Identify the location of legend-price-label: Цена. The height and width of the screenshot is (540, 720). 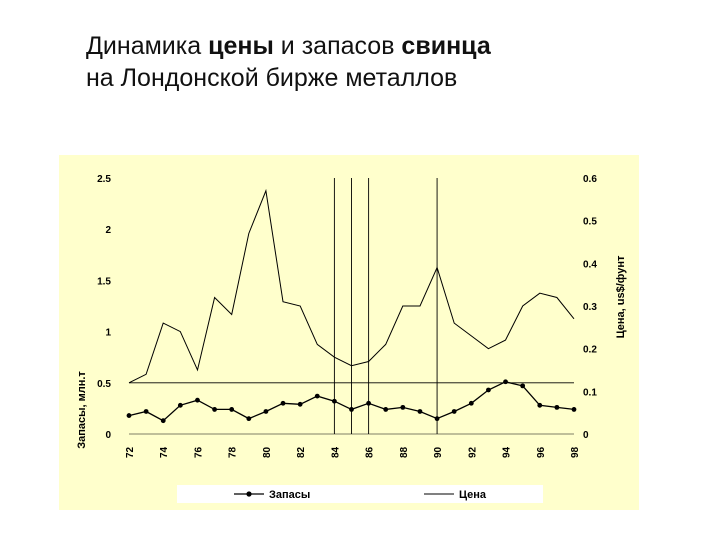
(473, 495).